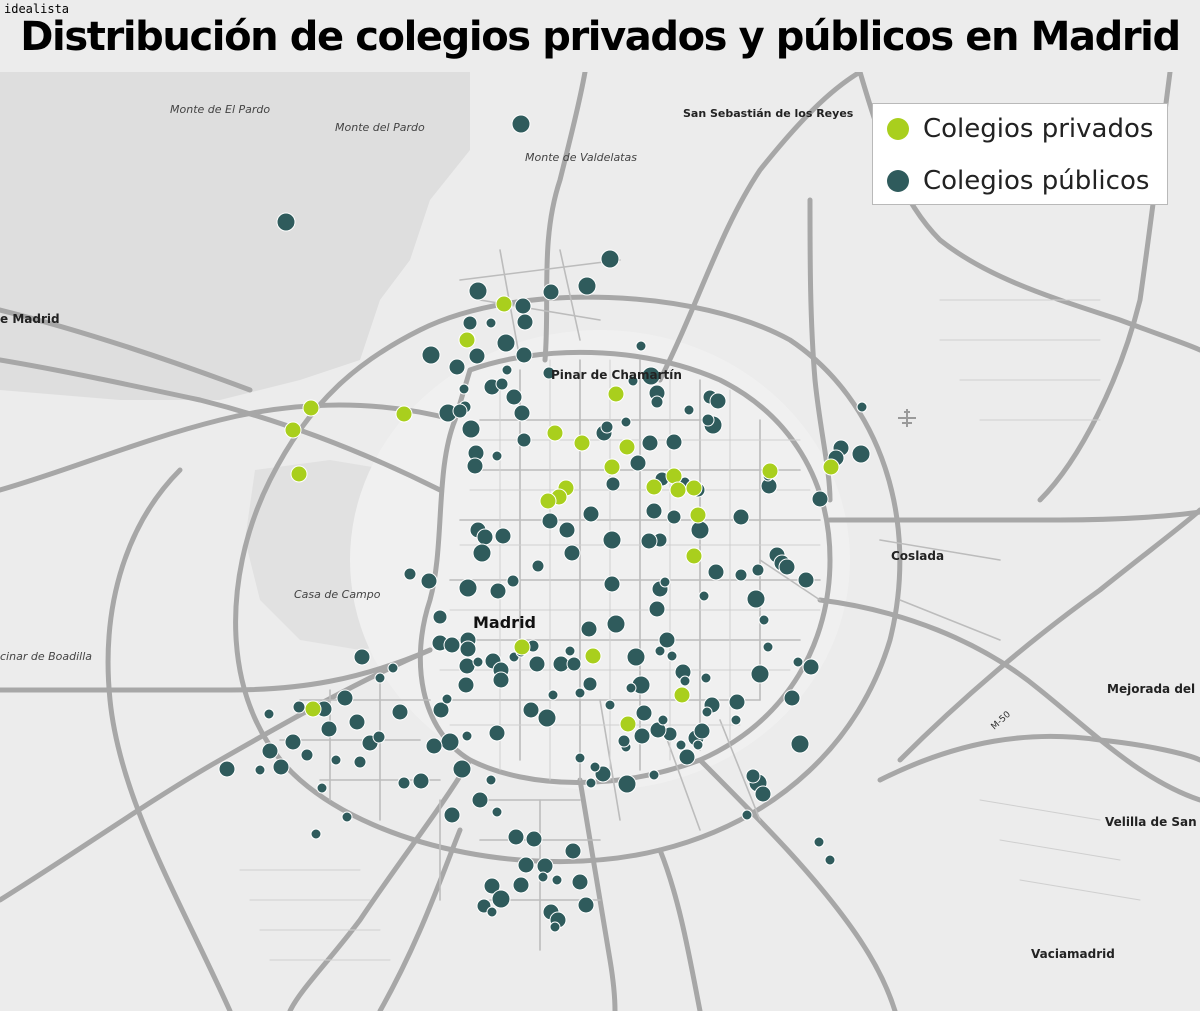  I want to click on airplane-icon, so click(907, 418).